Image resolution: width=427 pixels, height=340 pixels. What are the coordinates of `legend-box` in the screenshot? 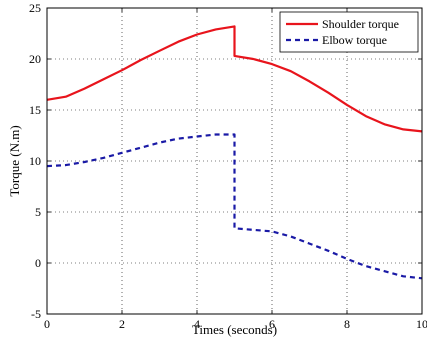 It's located at (349, 32).